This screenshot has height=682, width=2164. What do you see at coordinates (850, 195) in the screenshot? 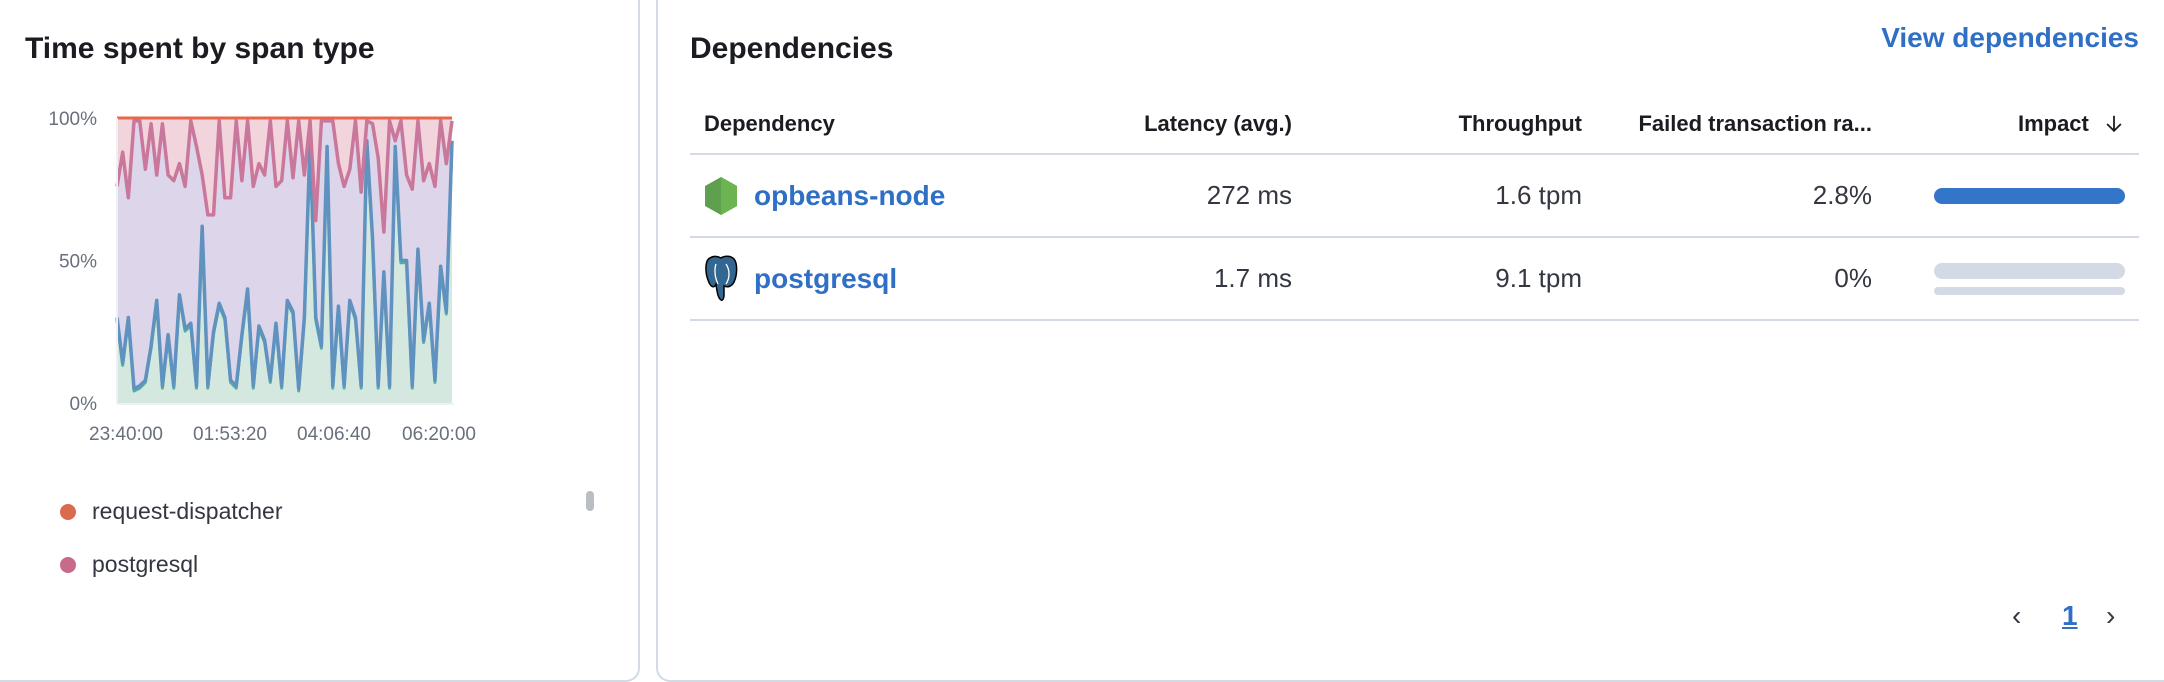
I see `dependency-link-opbeans-node: opbeans-node` at bounding box center [850, 195].